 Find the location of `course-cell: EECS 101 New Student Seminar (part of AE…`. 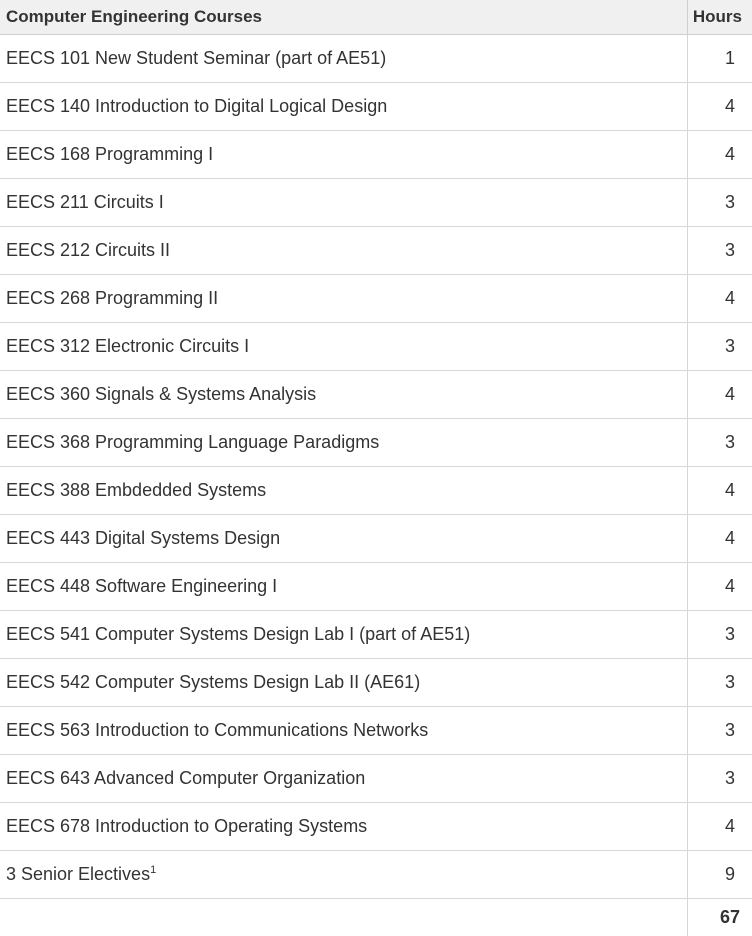

course-cell: EECS 101 New Student Seminar (part of AE… is located at coordinates (343, 58).